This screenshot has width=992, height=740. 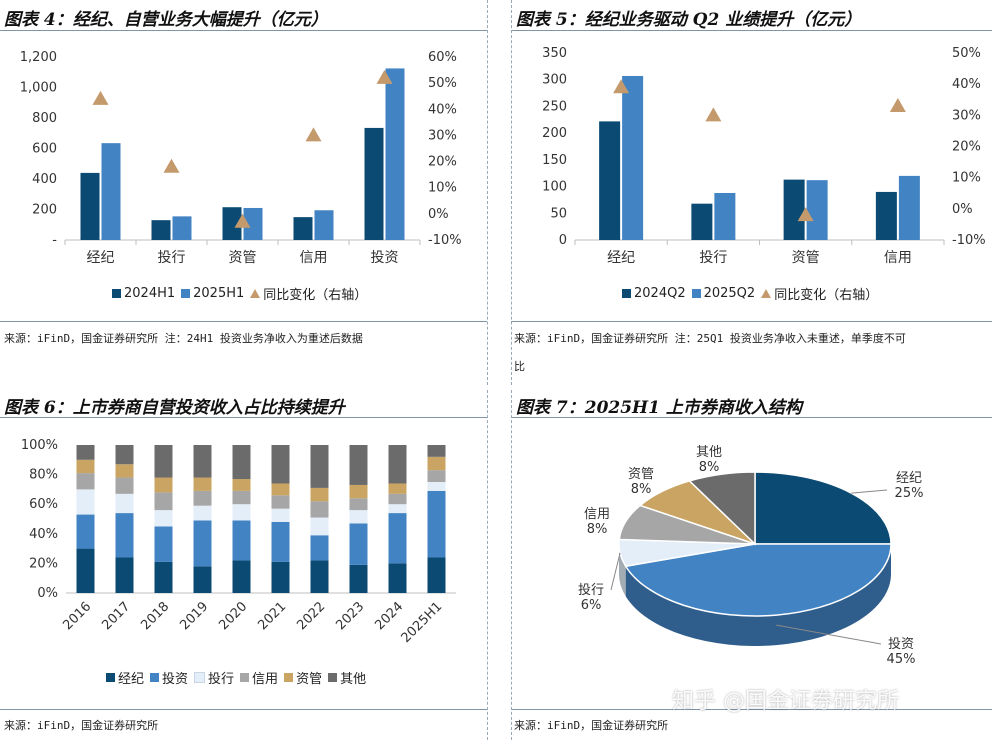 I want to click on x-tick-label: 2017, so click(x=116, y=616).